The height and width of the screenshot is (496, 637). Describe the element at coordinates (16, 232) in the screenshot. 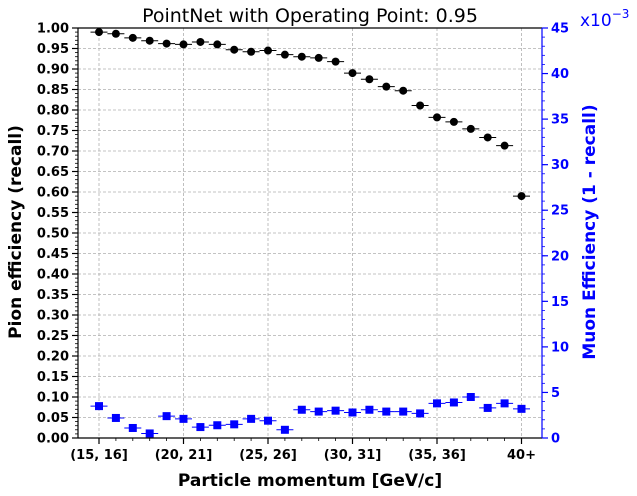

I see `y-left-axis-label: Pion efficiency (recall)` at that location.